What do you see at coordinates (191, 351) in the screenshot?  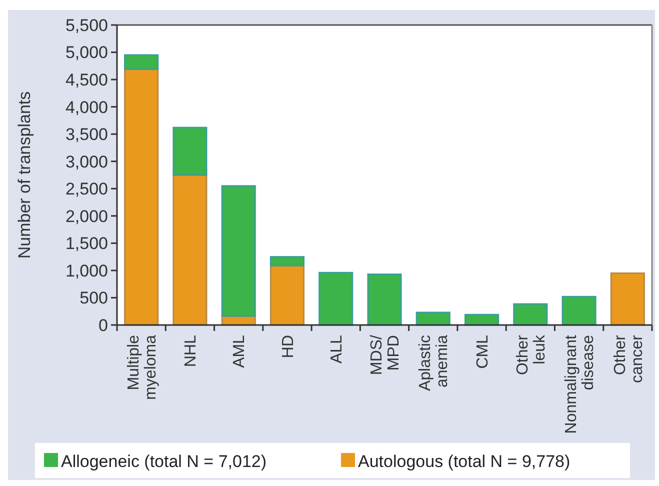 I see `x-tick-label: NHL` at bounding box center [191, 351].